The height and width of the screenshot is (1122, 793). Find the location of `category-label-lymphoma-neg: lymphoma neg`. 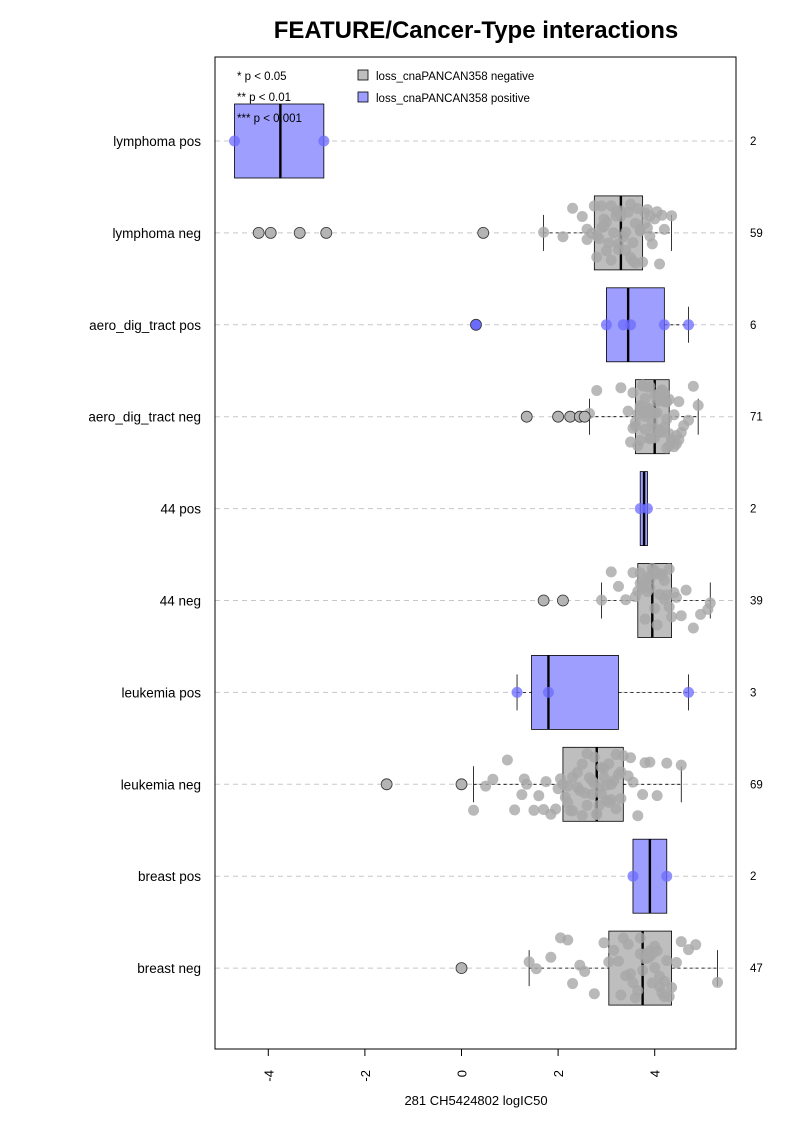

category-label-lymphoma-neg: lymphoma neg is located at coordinates (156, 233).